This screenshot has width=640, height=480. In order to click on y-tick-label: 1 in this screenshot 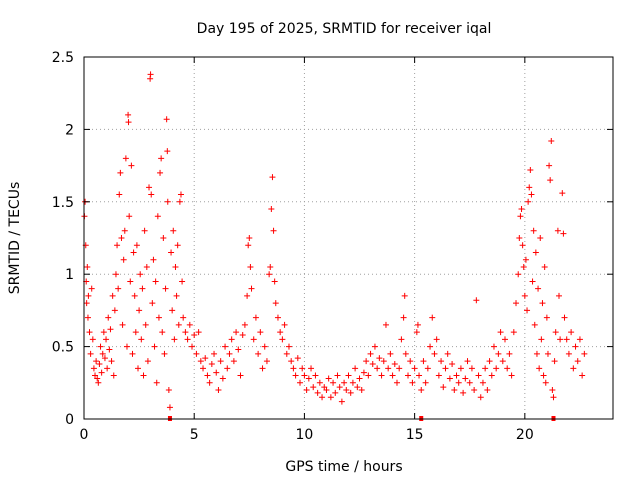, I will do `click(69, 275)`.